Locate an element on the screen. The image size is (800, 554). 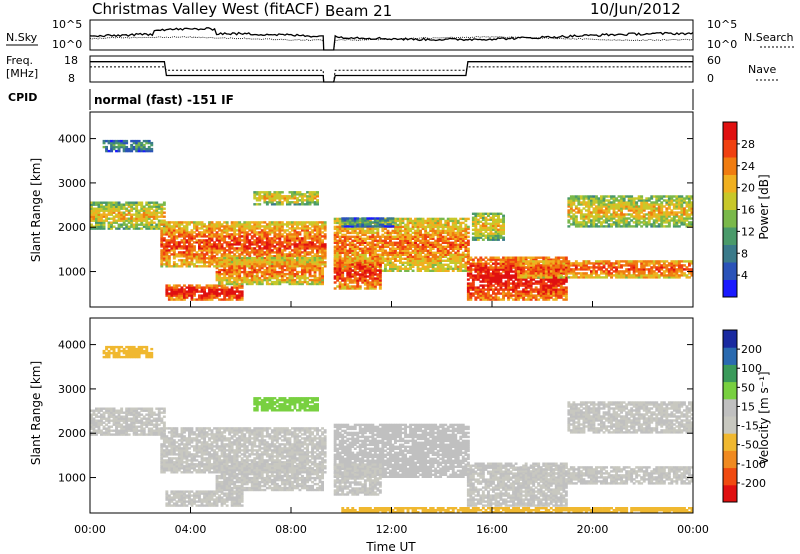
nave-tick-bottom: 0 is located at coordinates (710, 78).